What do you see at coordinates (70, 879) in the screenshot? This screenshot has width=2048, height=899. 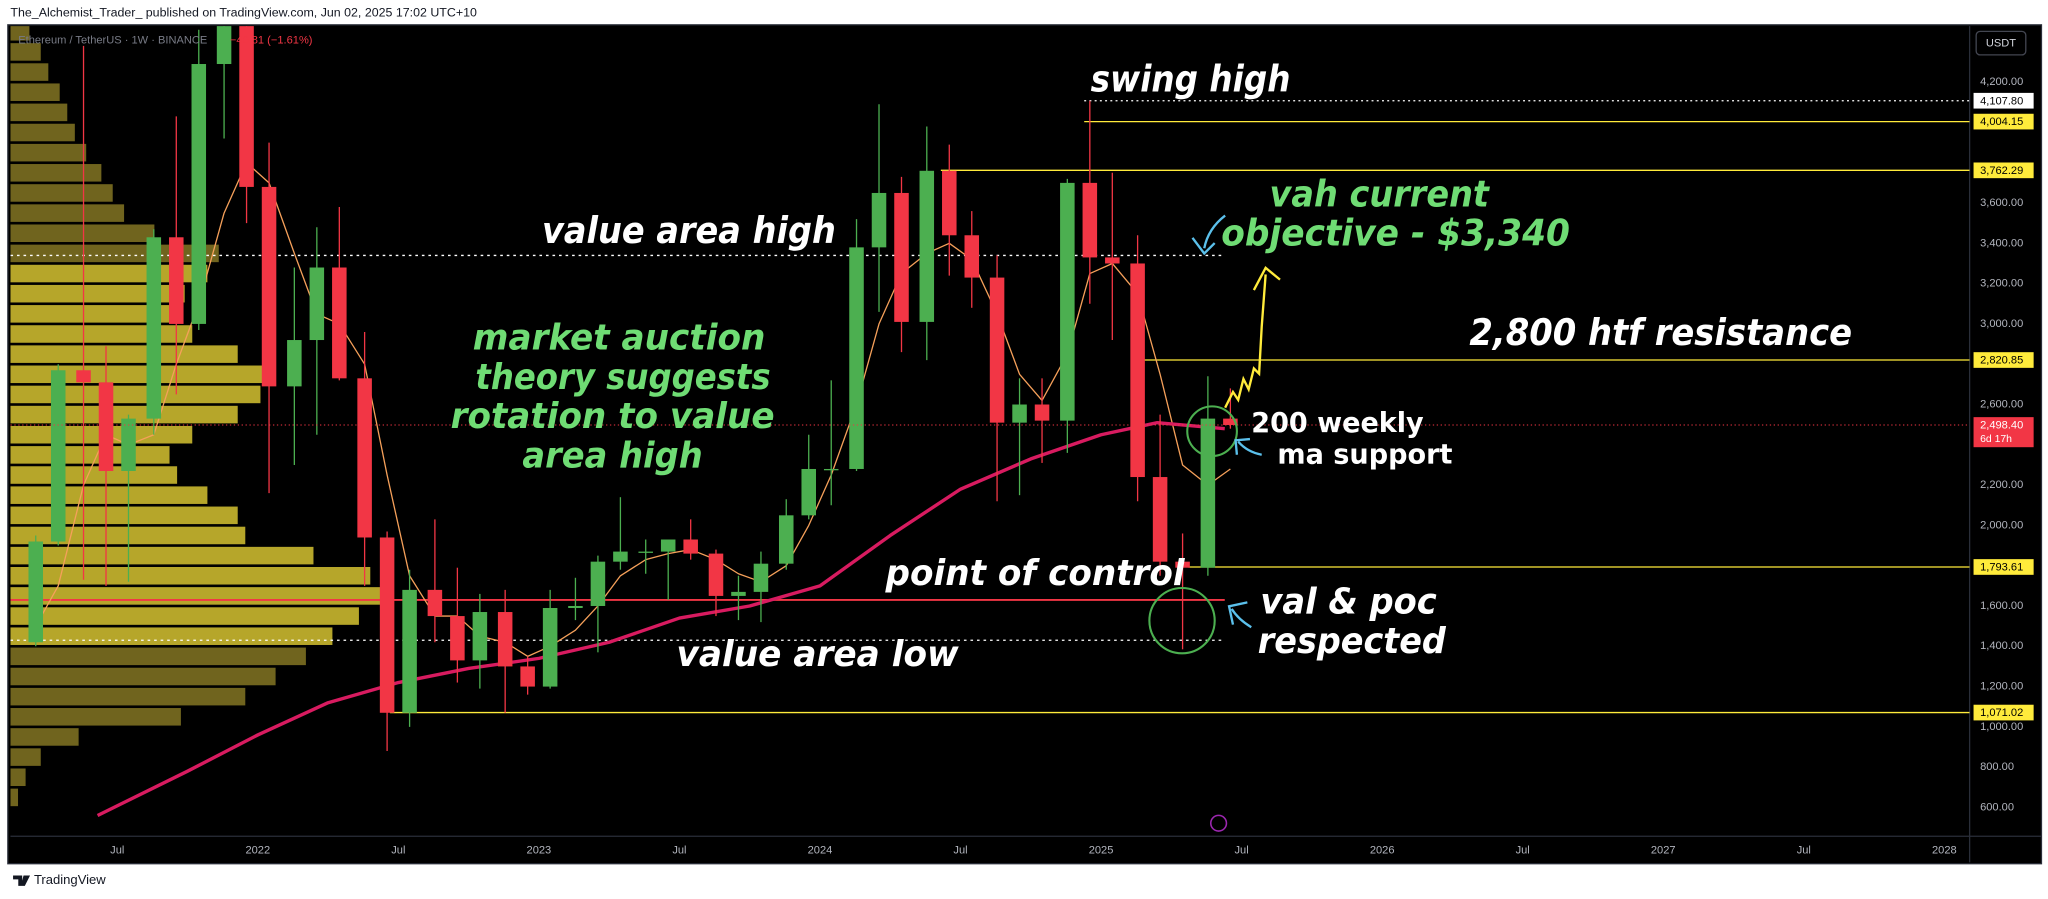 I see `brand-name: TradingView` at bounding box center [70, 879].